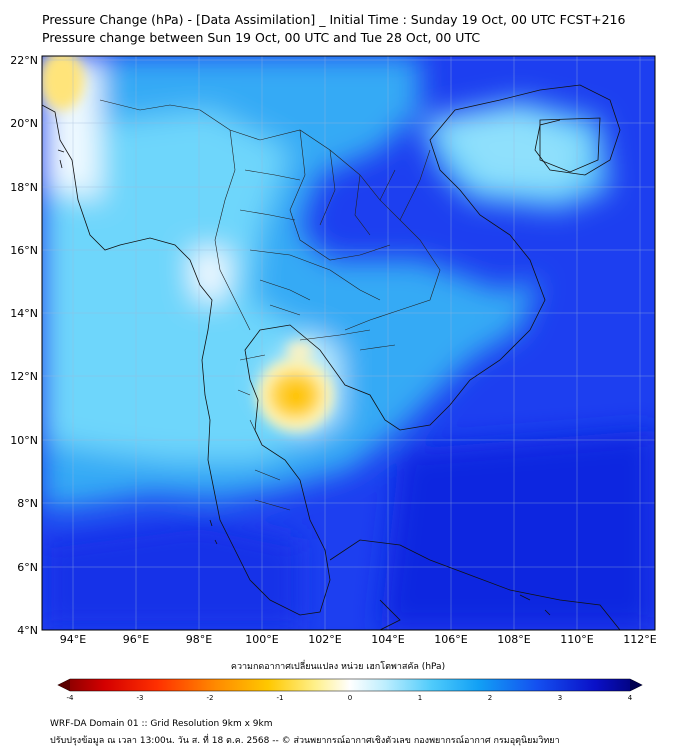 The width and height of the screenshot is (676, 756). I want to click on colorbar-tick: 3, so click(560, 698).